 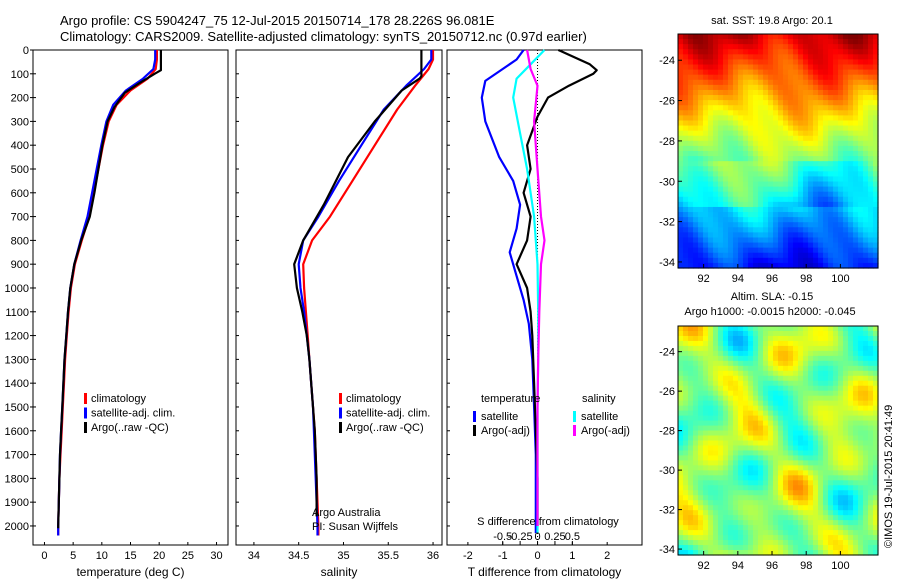 I want to click on depth-tick-label: 100, so click(x=20, y=75).